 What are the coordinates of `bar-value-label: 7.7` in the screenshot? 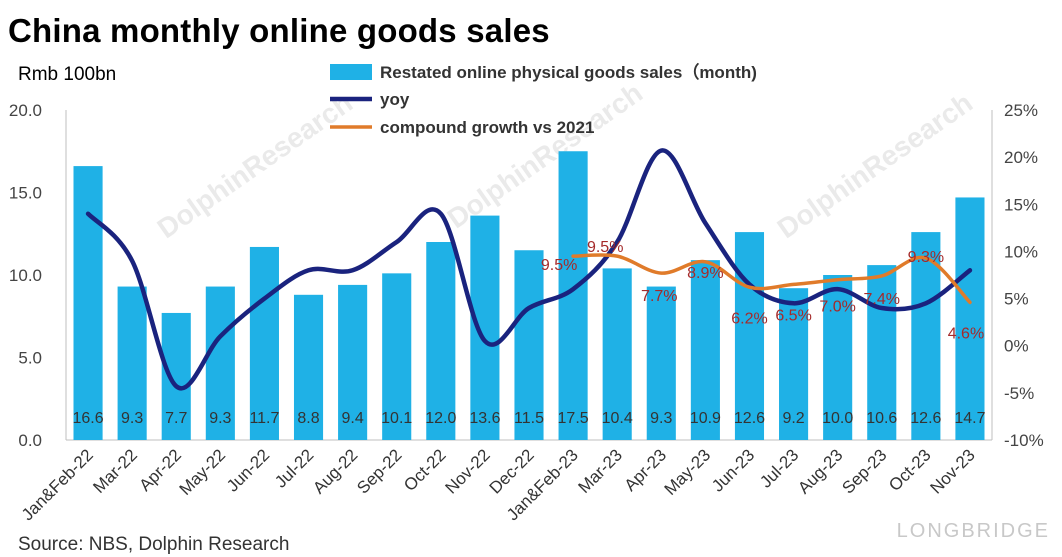 It's located at (176, 418).